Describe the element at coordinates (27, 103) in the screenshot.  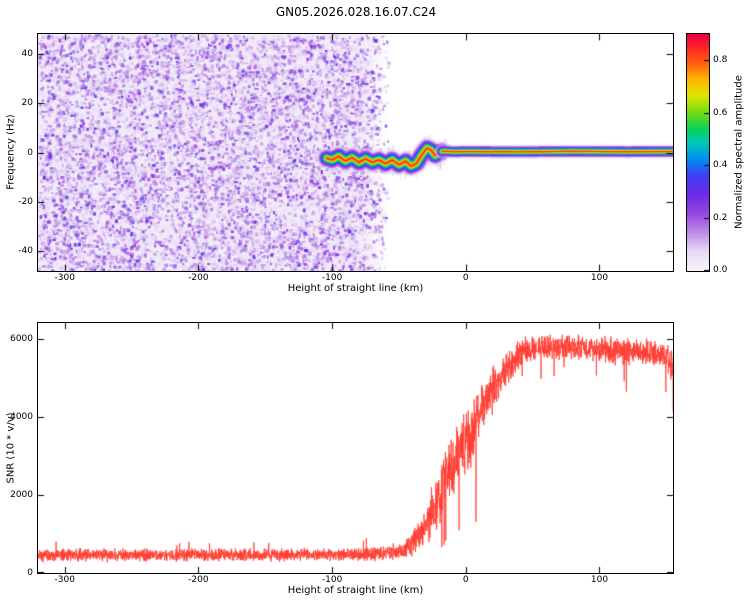
I see `spec-y-tick-label: 20` at that location.